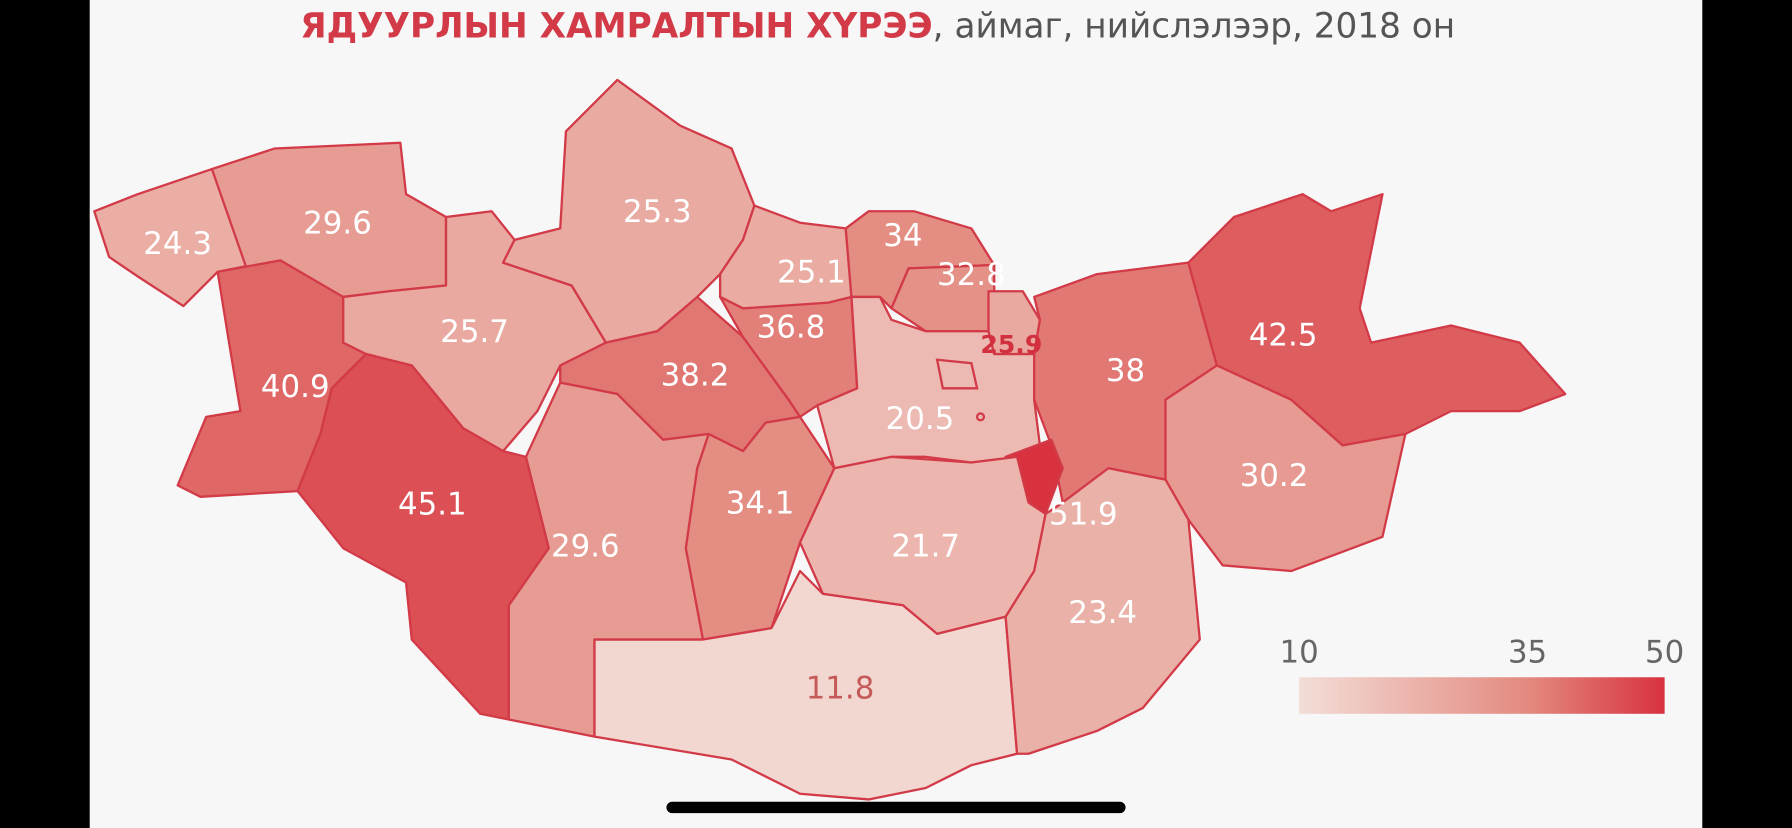 The height and width of the screenshot is (828, 1792). I want to click on legend: 10 35 50, so click(1482, 652).